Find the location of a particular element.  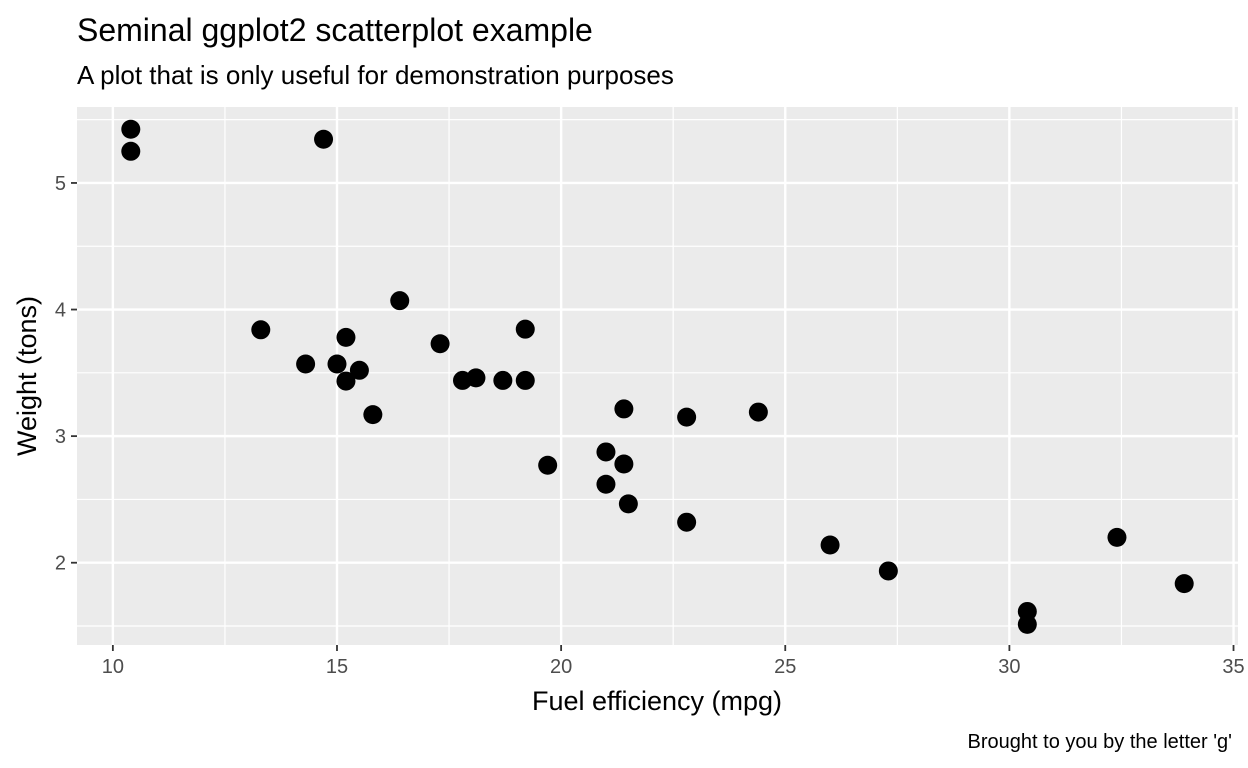

x-tick-label: 35 is located at coordinates (1233, 667).